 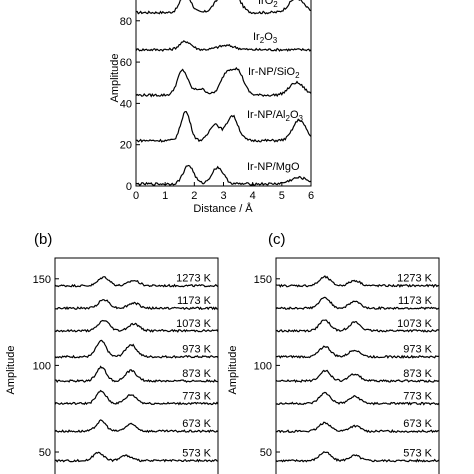 I want to click on curve-ir2o3, so click(x=223, y=46).